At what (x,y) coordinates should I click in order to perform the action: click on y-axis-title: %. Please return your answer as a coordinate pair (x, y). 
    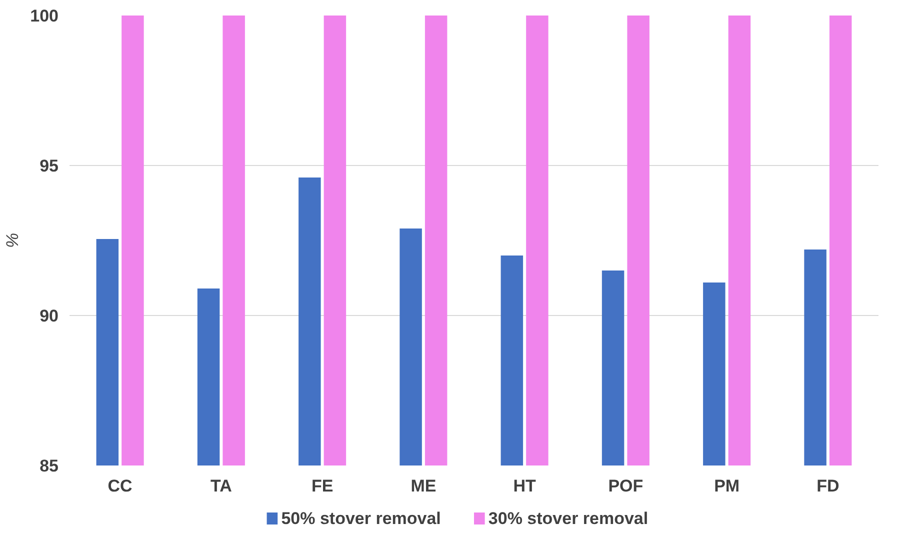
    Looking at the image, I should click on (12, 240).